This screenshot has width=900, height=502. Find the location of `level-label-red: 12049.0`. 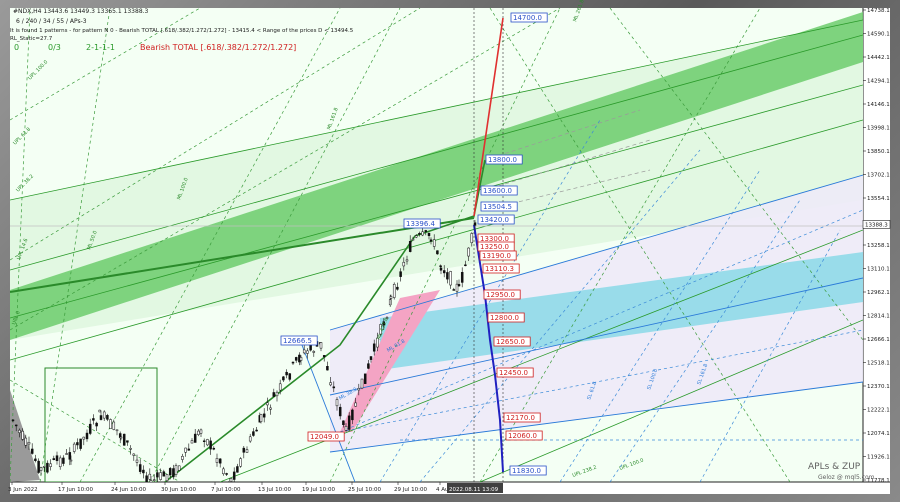

level-label-red: 12049.0 is located at coordinates (324, 437).